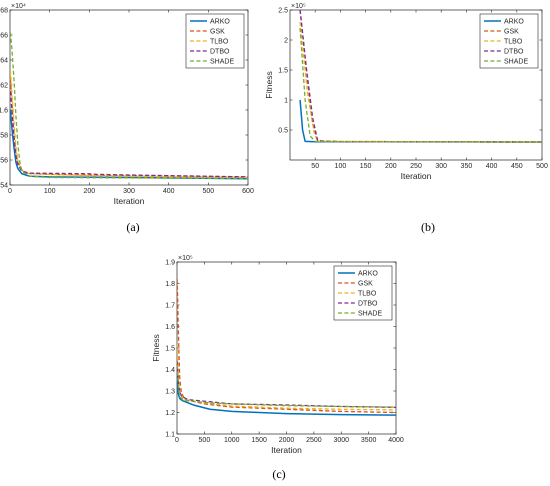 This screenshot has width=550, height=486. I want to click on y-tick-label: 1.68, so click(4, 11).